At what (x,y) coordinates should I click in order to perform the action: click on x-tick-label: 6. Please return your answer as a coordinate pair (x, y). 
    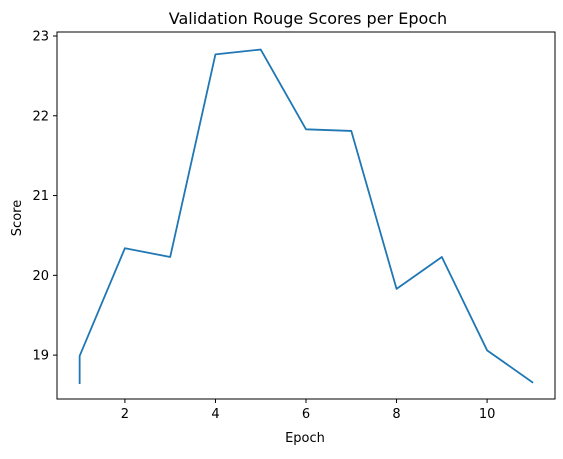
    Looking at the image, I should click on (306, 414).